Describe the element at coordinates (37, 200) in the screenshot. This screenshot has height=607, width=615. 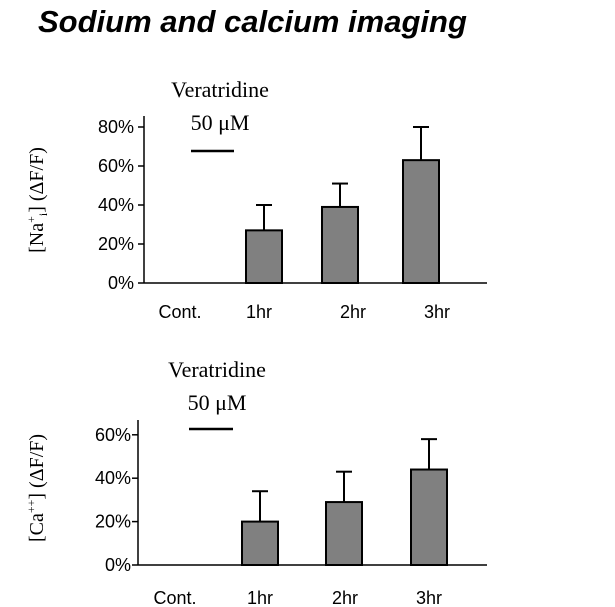
I see `y-axis-label: [Na+i] (ΔF/F)` at that location.